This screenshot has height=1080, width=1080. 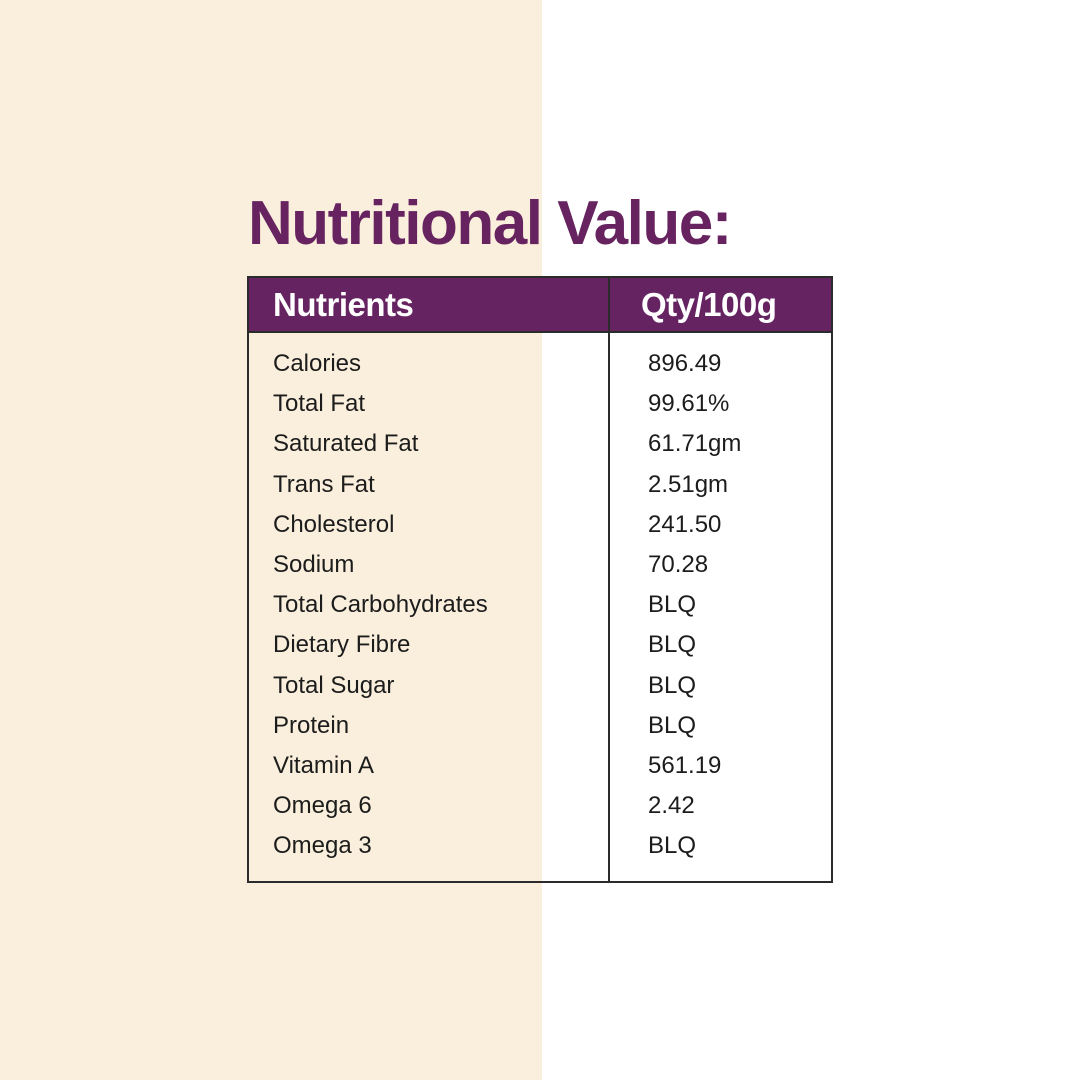 What do you see at coordinates (322, 846) in the screenshot?
I see `nutrient-name: Omega 3` at bounding box center [322, 846].